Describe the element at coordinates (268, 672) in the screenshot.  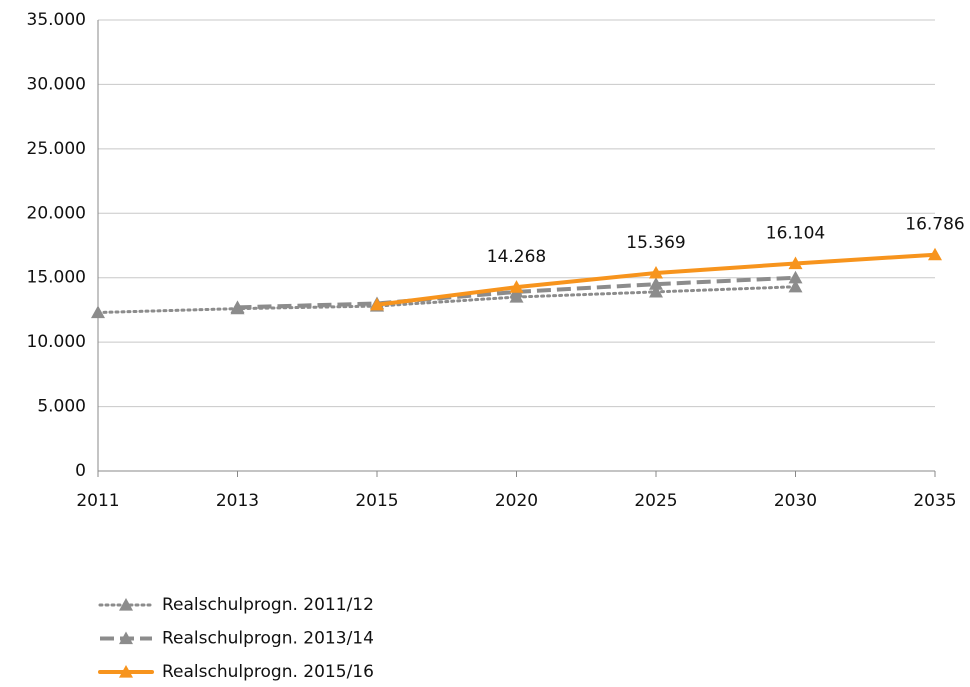
I see `legend-label: Realschulprogn. 2015/16` at that location.